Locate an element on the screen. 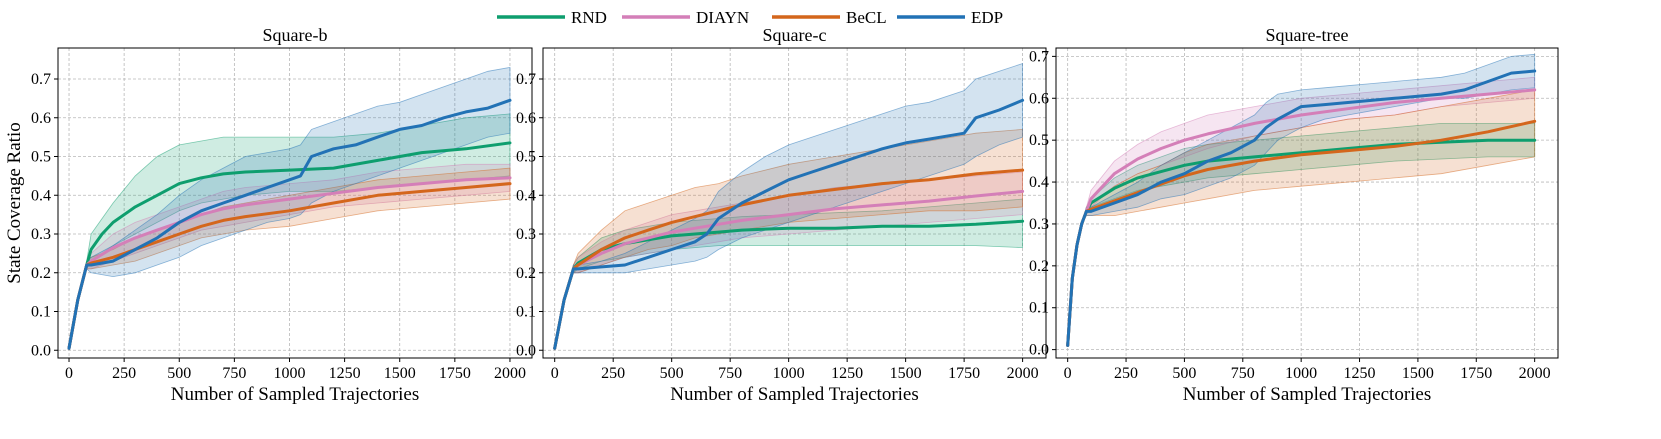  series-line-becl is located at coordinates (789, 259).